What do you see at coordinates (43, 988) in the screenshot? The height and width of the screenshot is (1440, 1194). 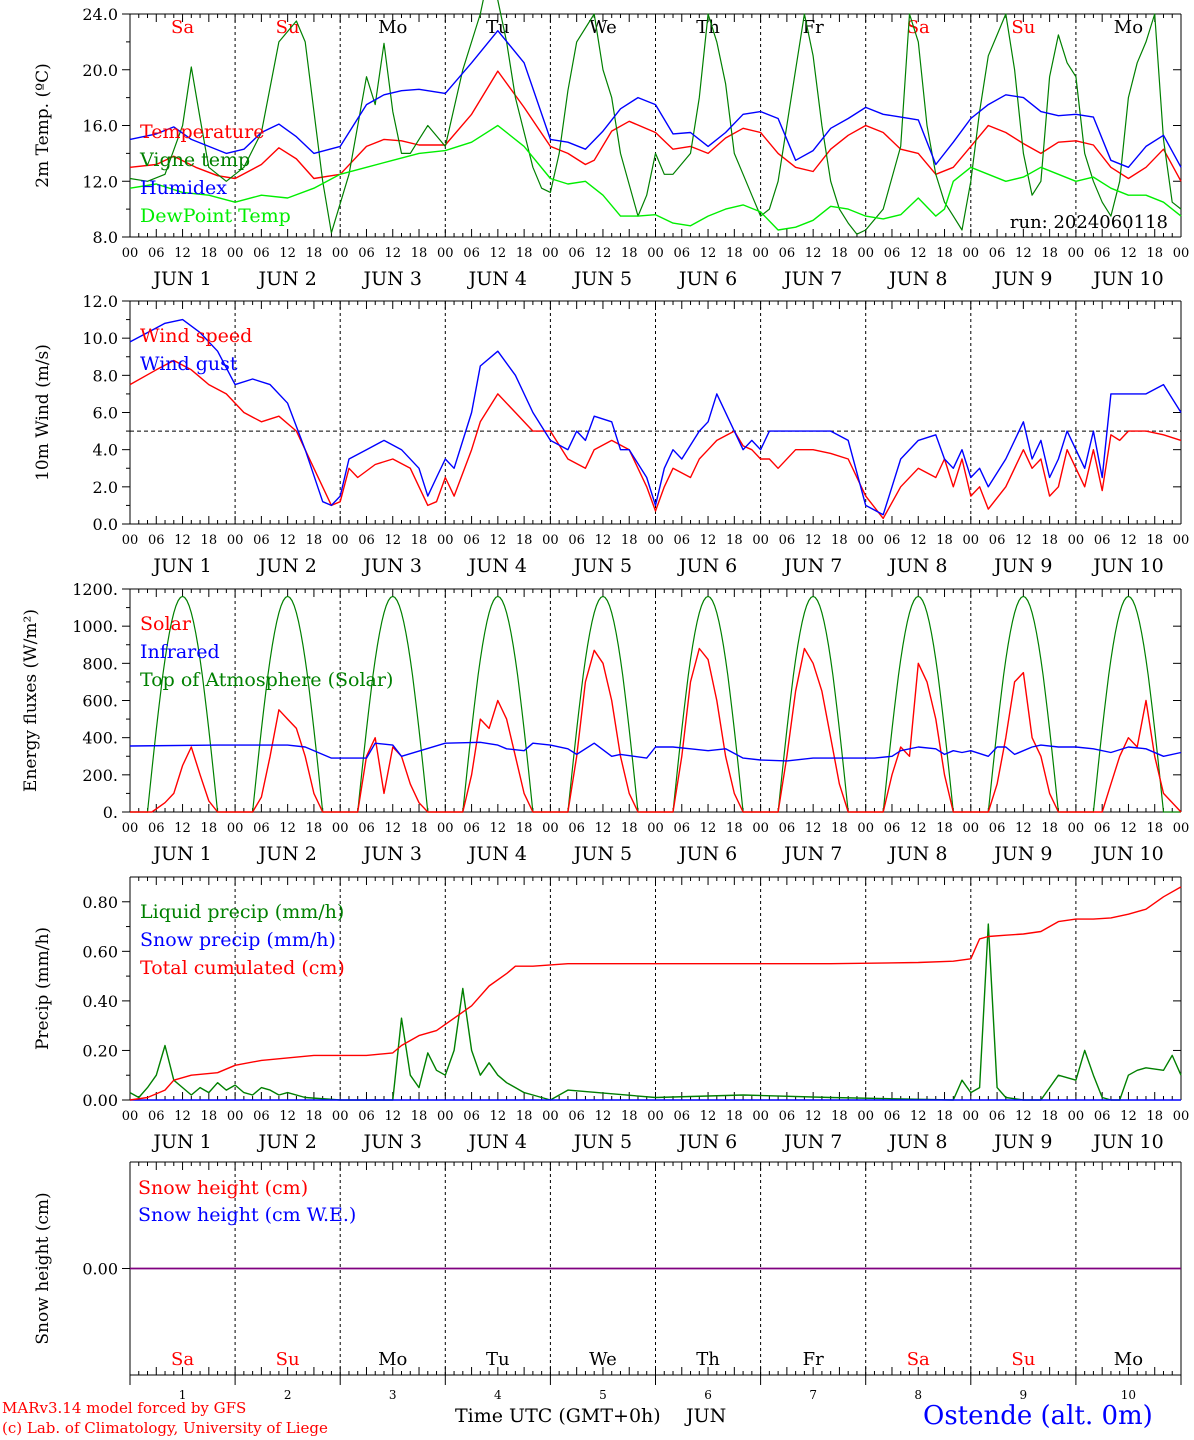 I see `y-axis-label: Precip (mm/h)` at bounding box center [43, 988].